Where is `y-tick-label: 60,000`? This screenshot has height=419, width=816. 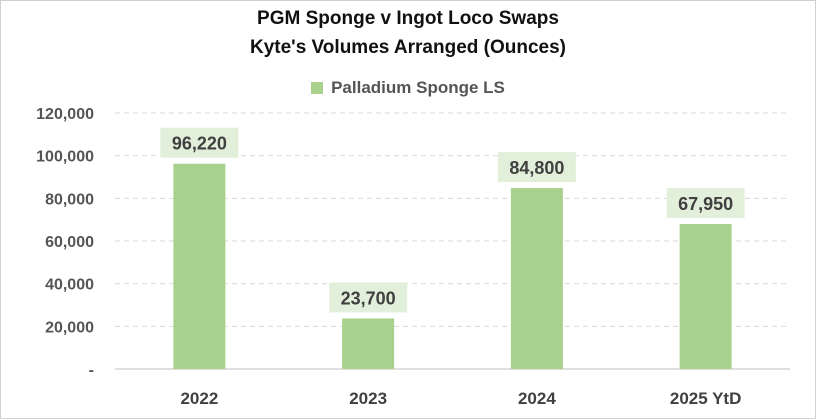 y-tick-label: 60,000 is located at coordinates (69, 242).